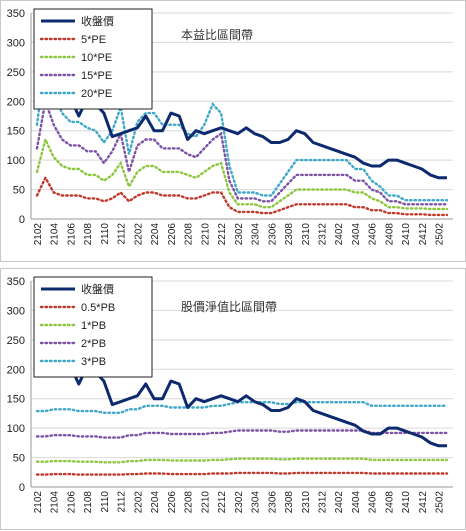 This screenshot has height=531, width=466. I want to click on chart-title: 股價淨值比區間帶, so click(229, 306).